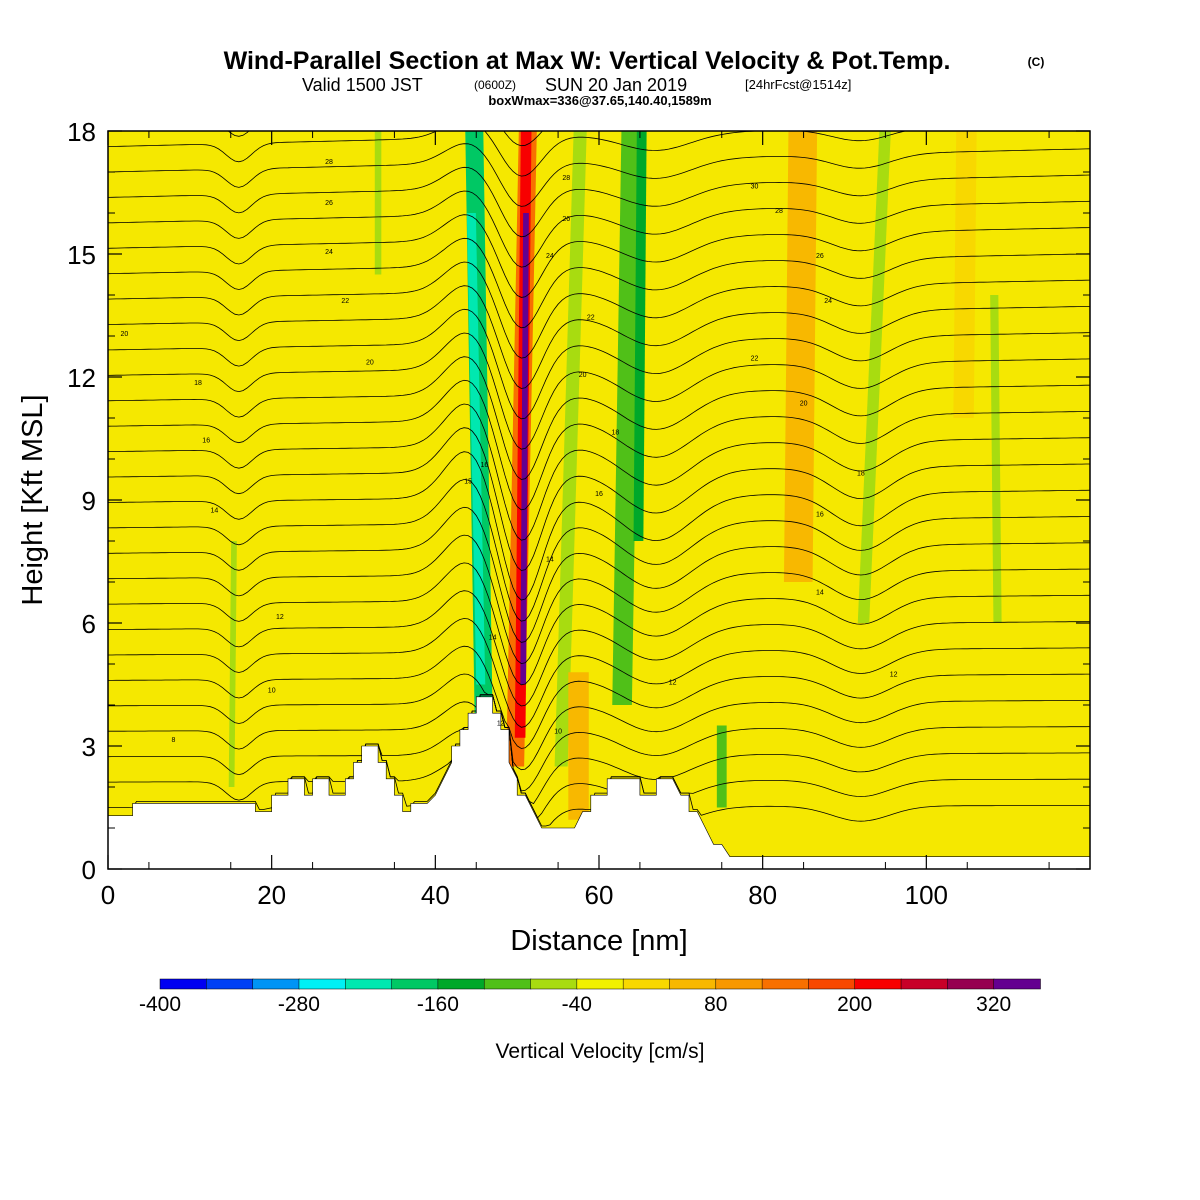 Image resolution: width=1200 pixels, height=1200 pixels. I want to click on colorbar-tick-label: 320, so click(993, 1004).